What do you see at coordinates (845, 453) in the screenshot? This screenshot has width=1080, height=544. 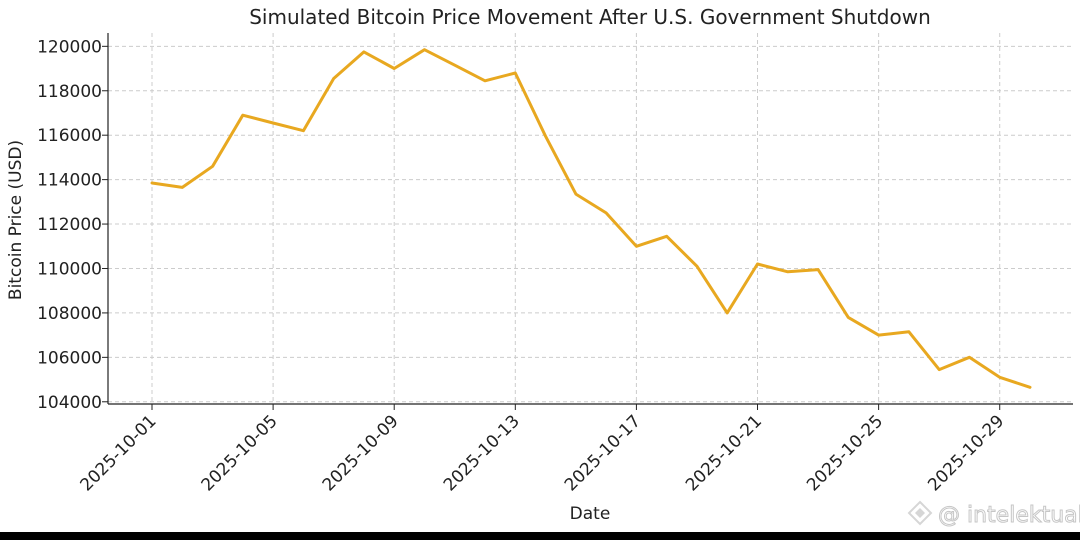 I see `x-tick-label: 2025-10-25` at bounding box center [845, 453].